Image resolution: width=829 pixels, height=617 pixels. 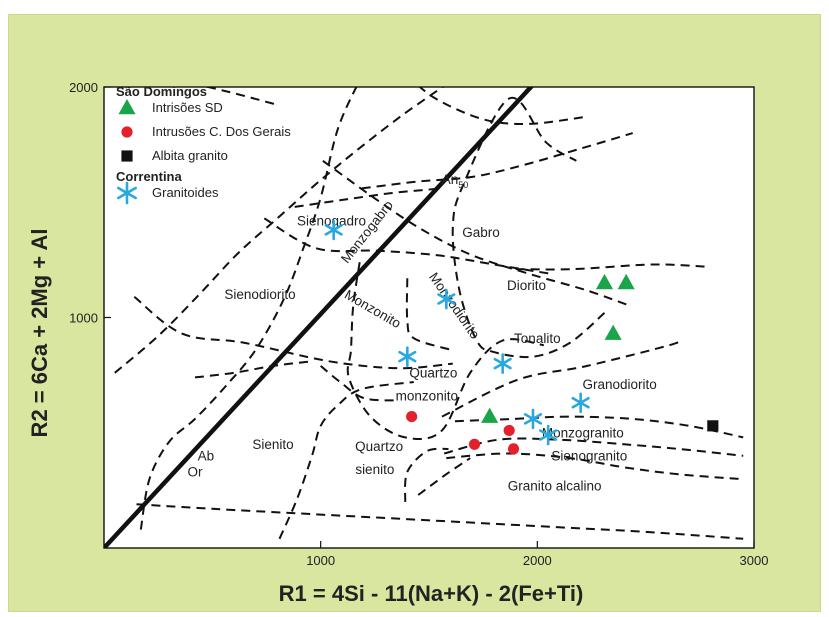 I want to click on field-label: Diorito, so click(x=526, y=285).